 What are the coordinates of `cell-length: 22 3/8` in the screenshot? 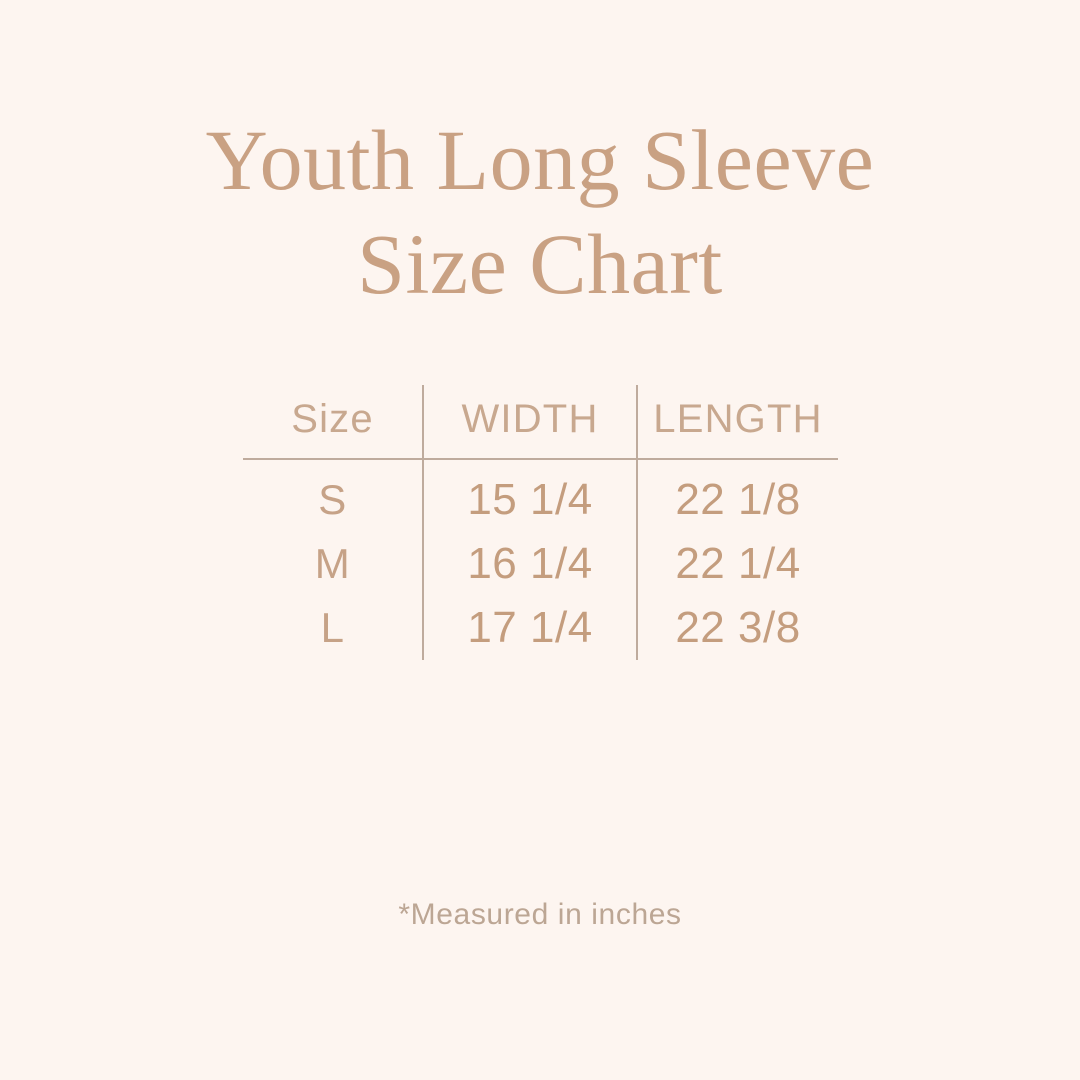 It's located at (737, 628).